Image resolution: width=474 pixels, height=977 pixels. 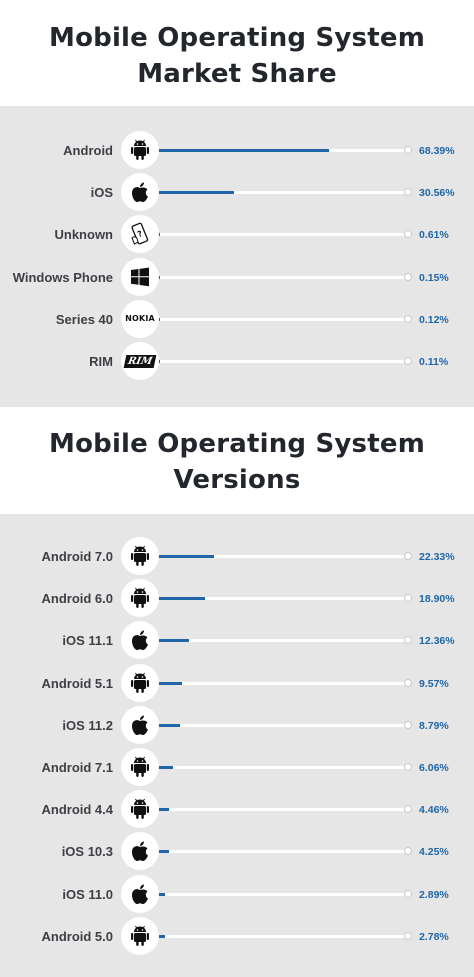 What do you see at coordinates (237, 768) in the screenshot?
I see `bar-row: Android 7.1 6.06%` at bounding box center [237, 768].